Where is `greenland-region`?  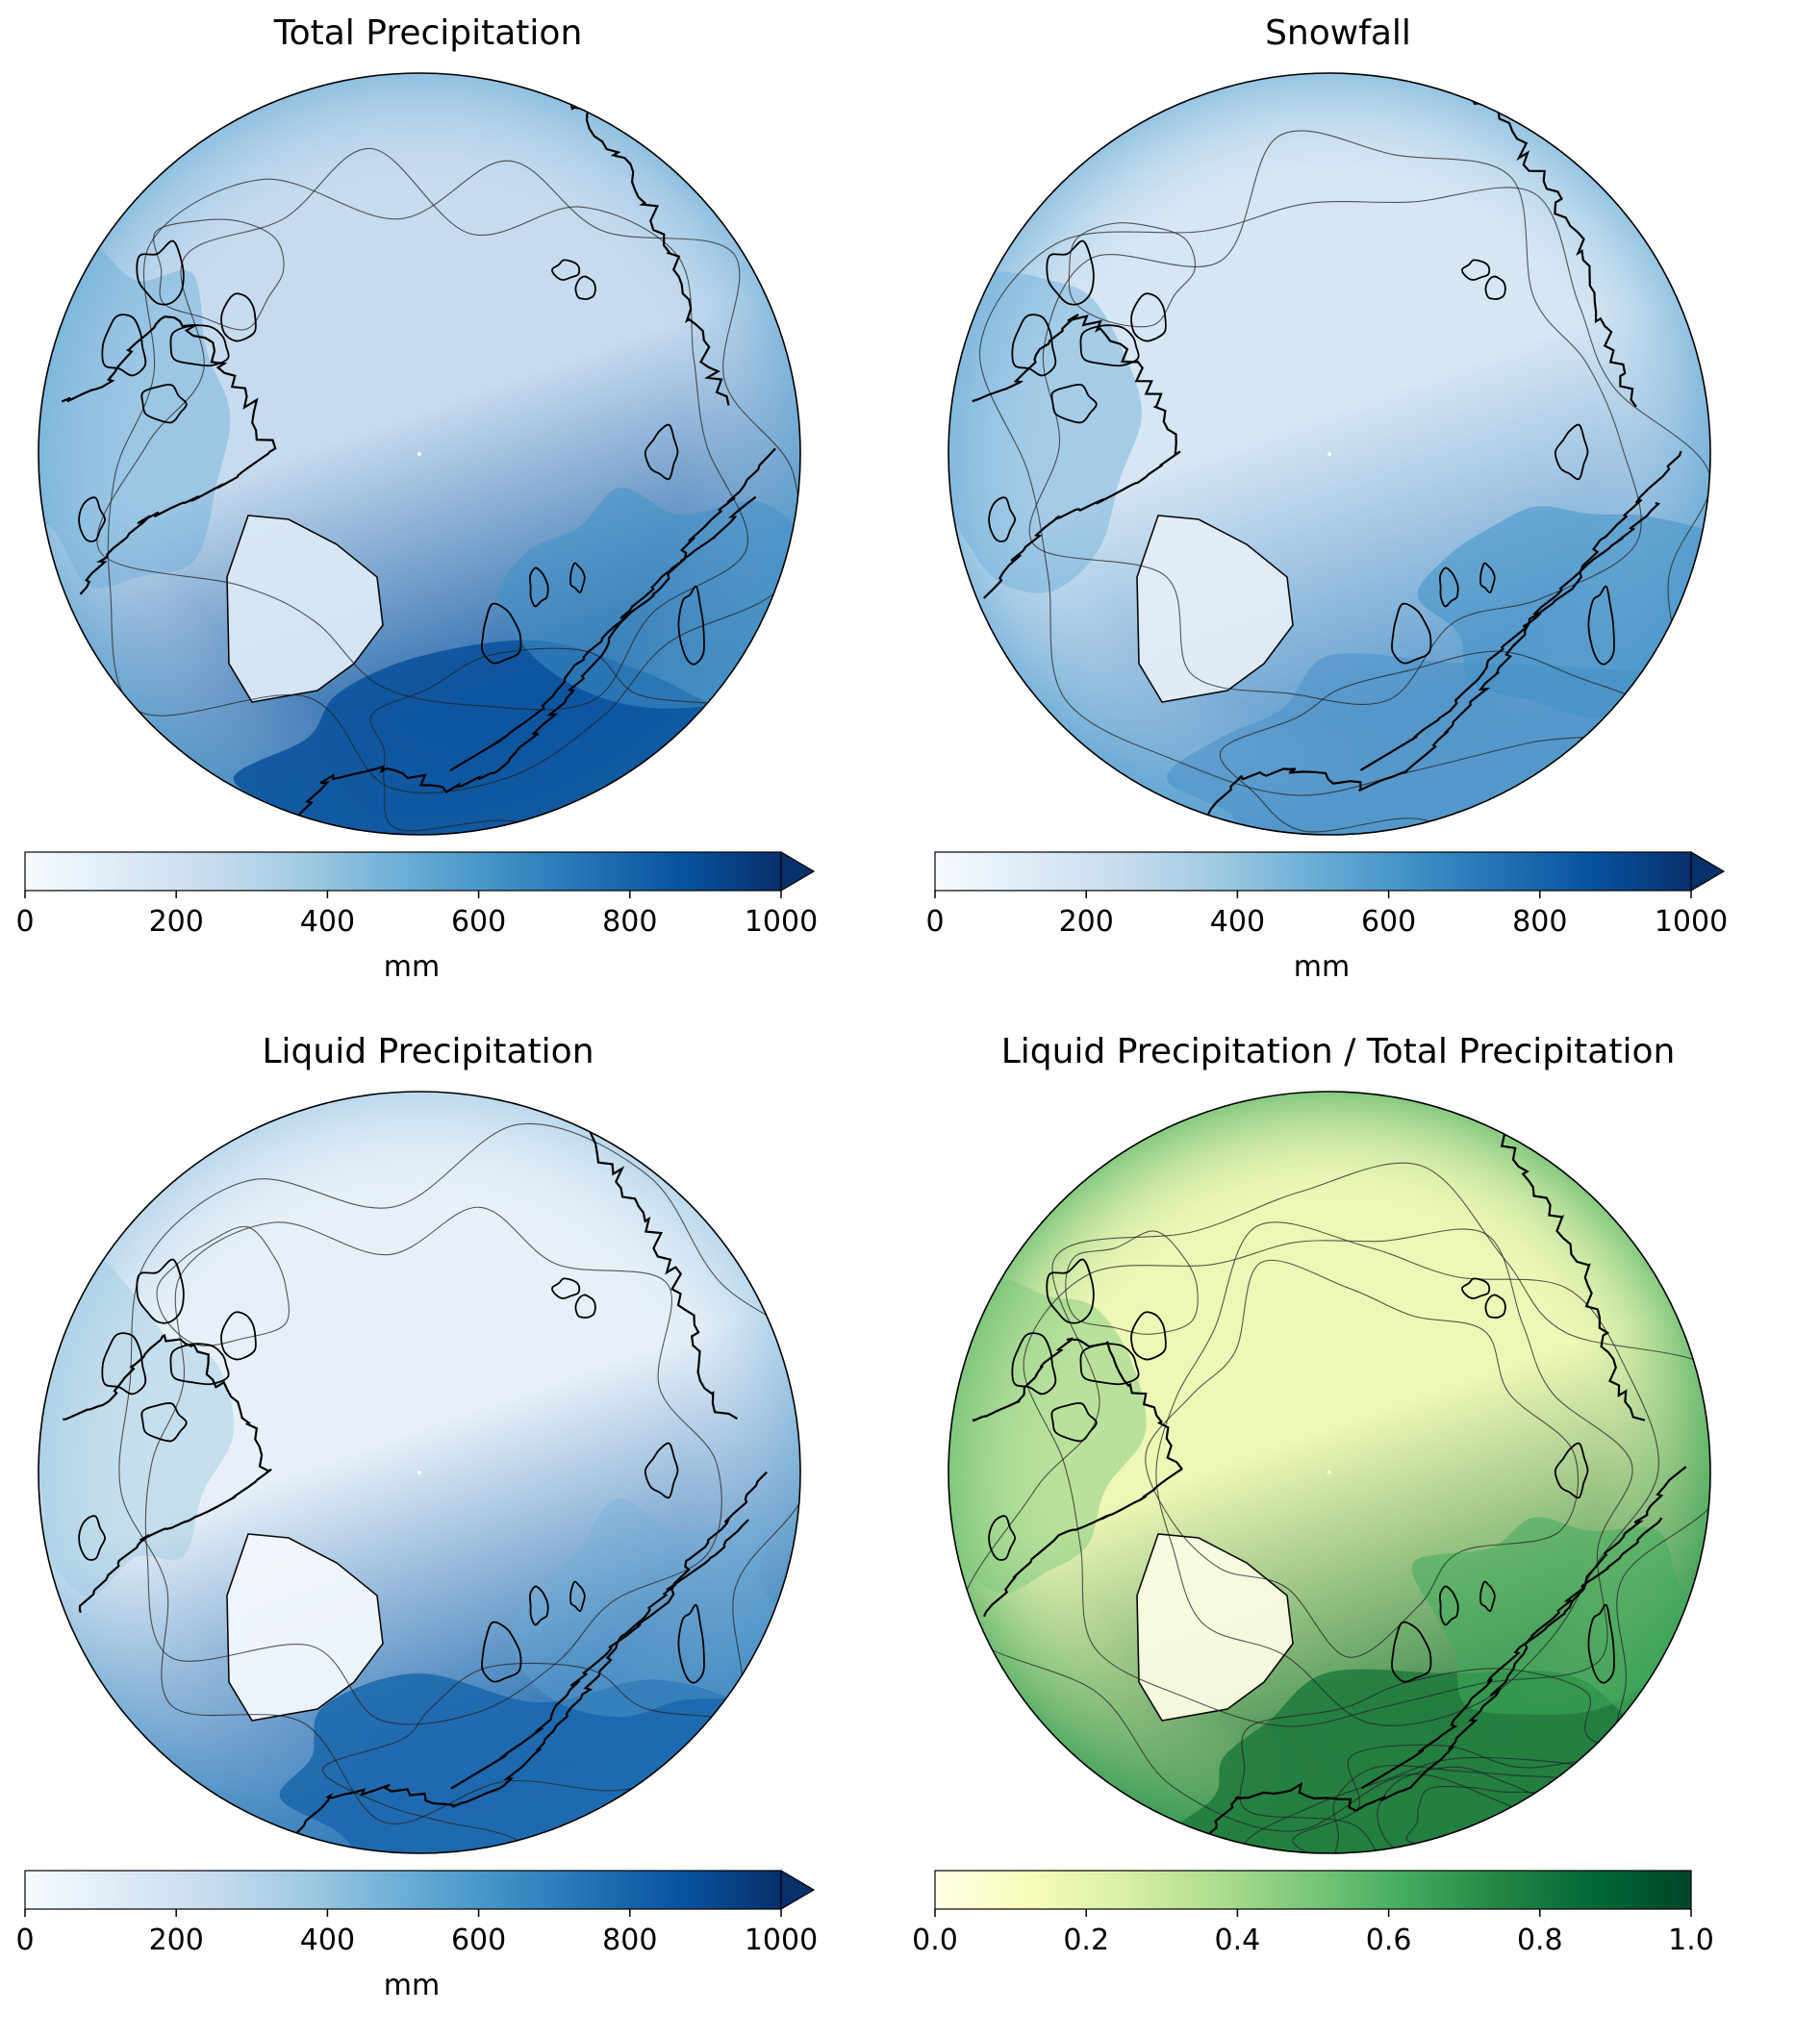 greenland-region is located at coordinates (1215, 1628).